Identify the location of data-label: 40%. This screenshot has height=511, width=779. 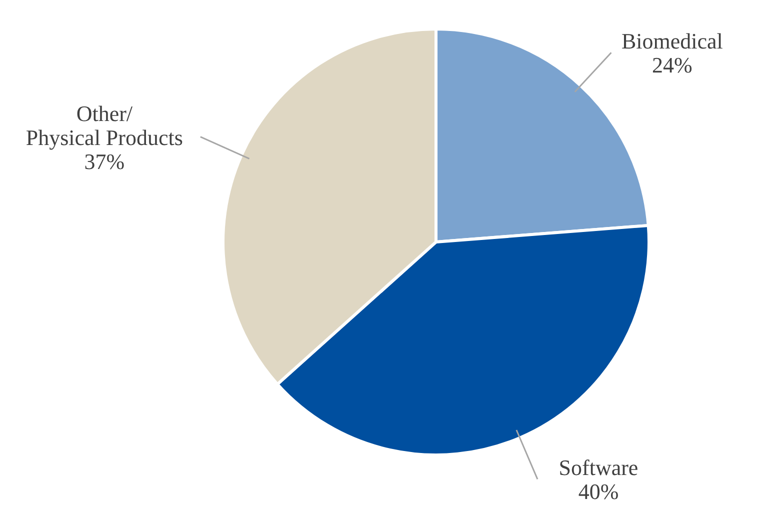
(598, 491).